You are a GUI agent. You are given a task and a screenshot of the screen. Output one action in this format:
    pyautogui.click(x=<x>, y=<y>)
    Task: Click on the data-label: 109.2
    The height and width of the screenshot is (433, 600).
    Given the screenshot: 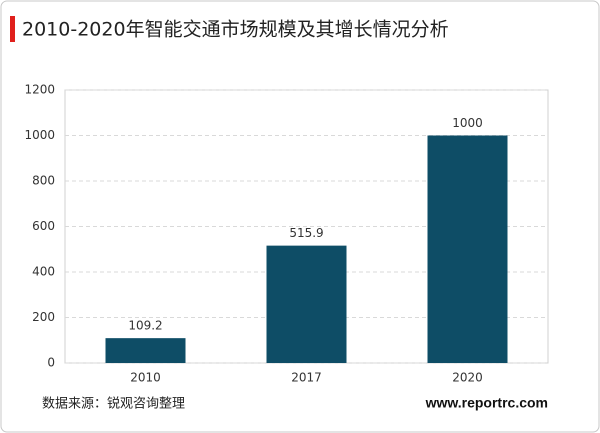 What is the action you would take?
    pyautogui.click(x=145, y=326)
    